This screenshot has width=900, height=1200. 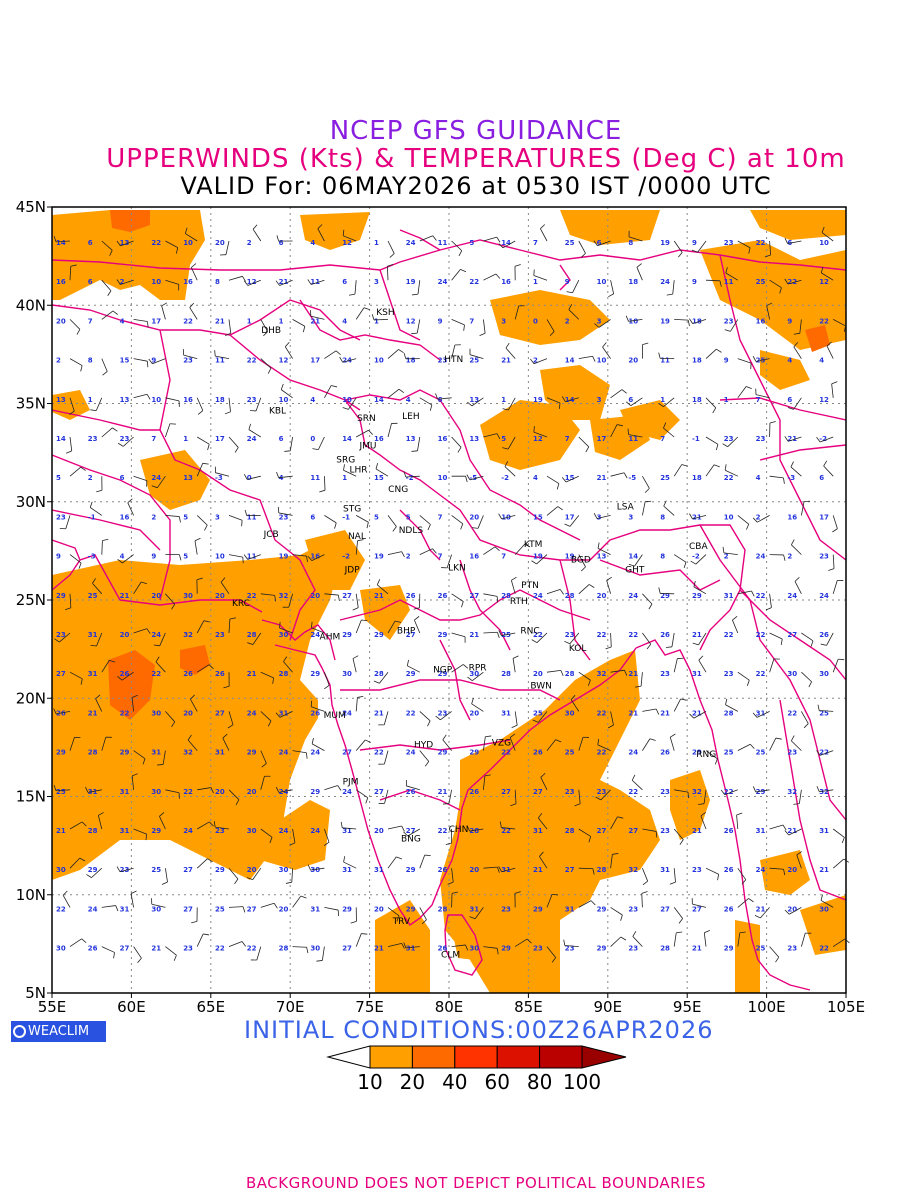 What do you see at coordinates (726, 557) in the screenshot?
I see `station-temperature: 2` at bounding box center [726, 557].